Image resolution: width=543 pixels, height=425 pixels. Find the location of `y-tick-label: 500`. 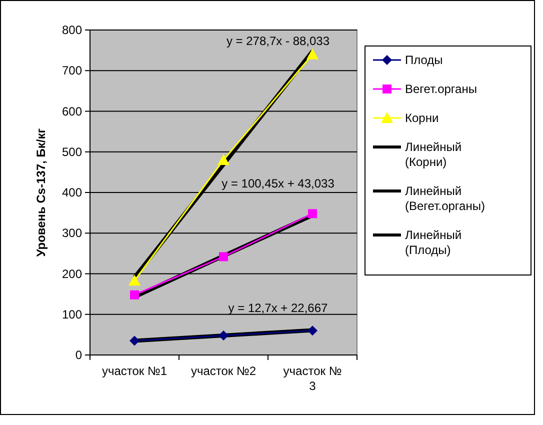

y-tick-label: 500 is located at coordinates (72, 151).